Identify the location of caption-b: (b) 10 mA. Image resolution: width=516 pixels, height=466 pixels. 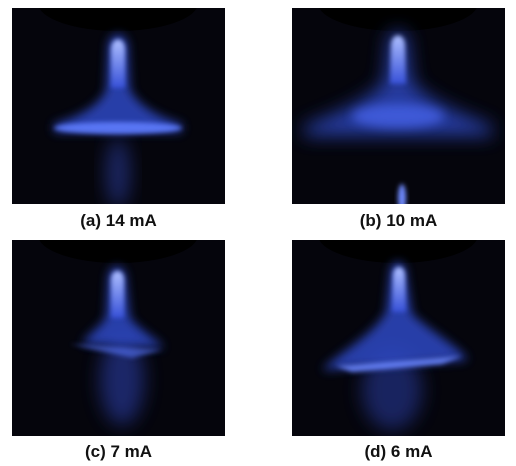
(398, 220).